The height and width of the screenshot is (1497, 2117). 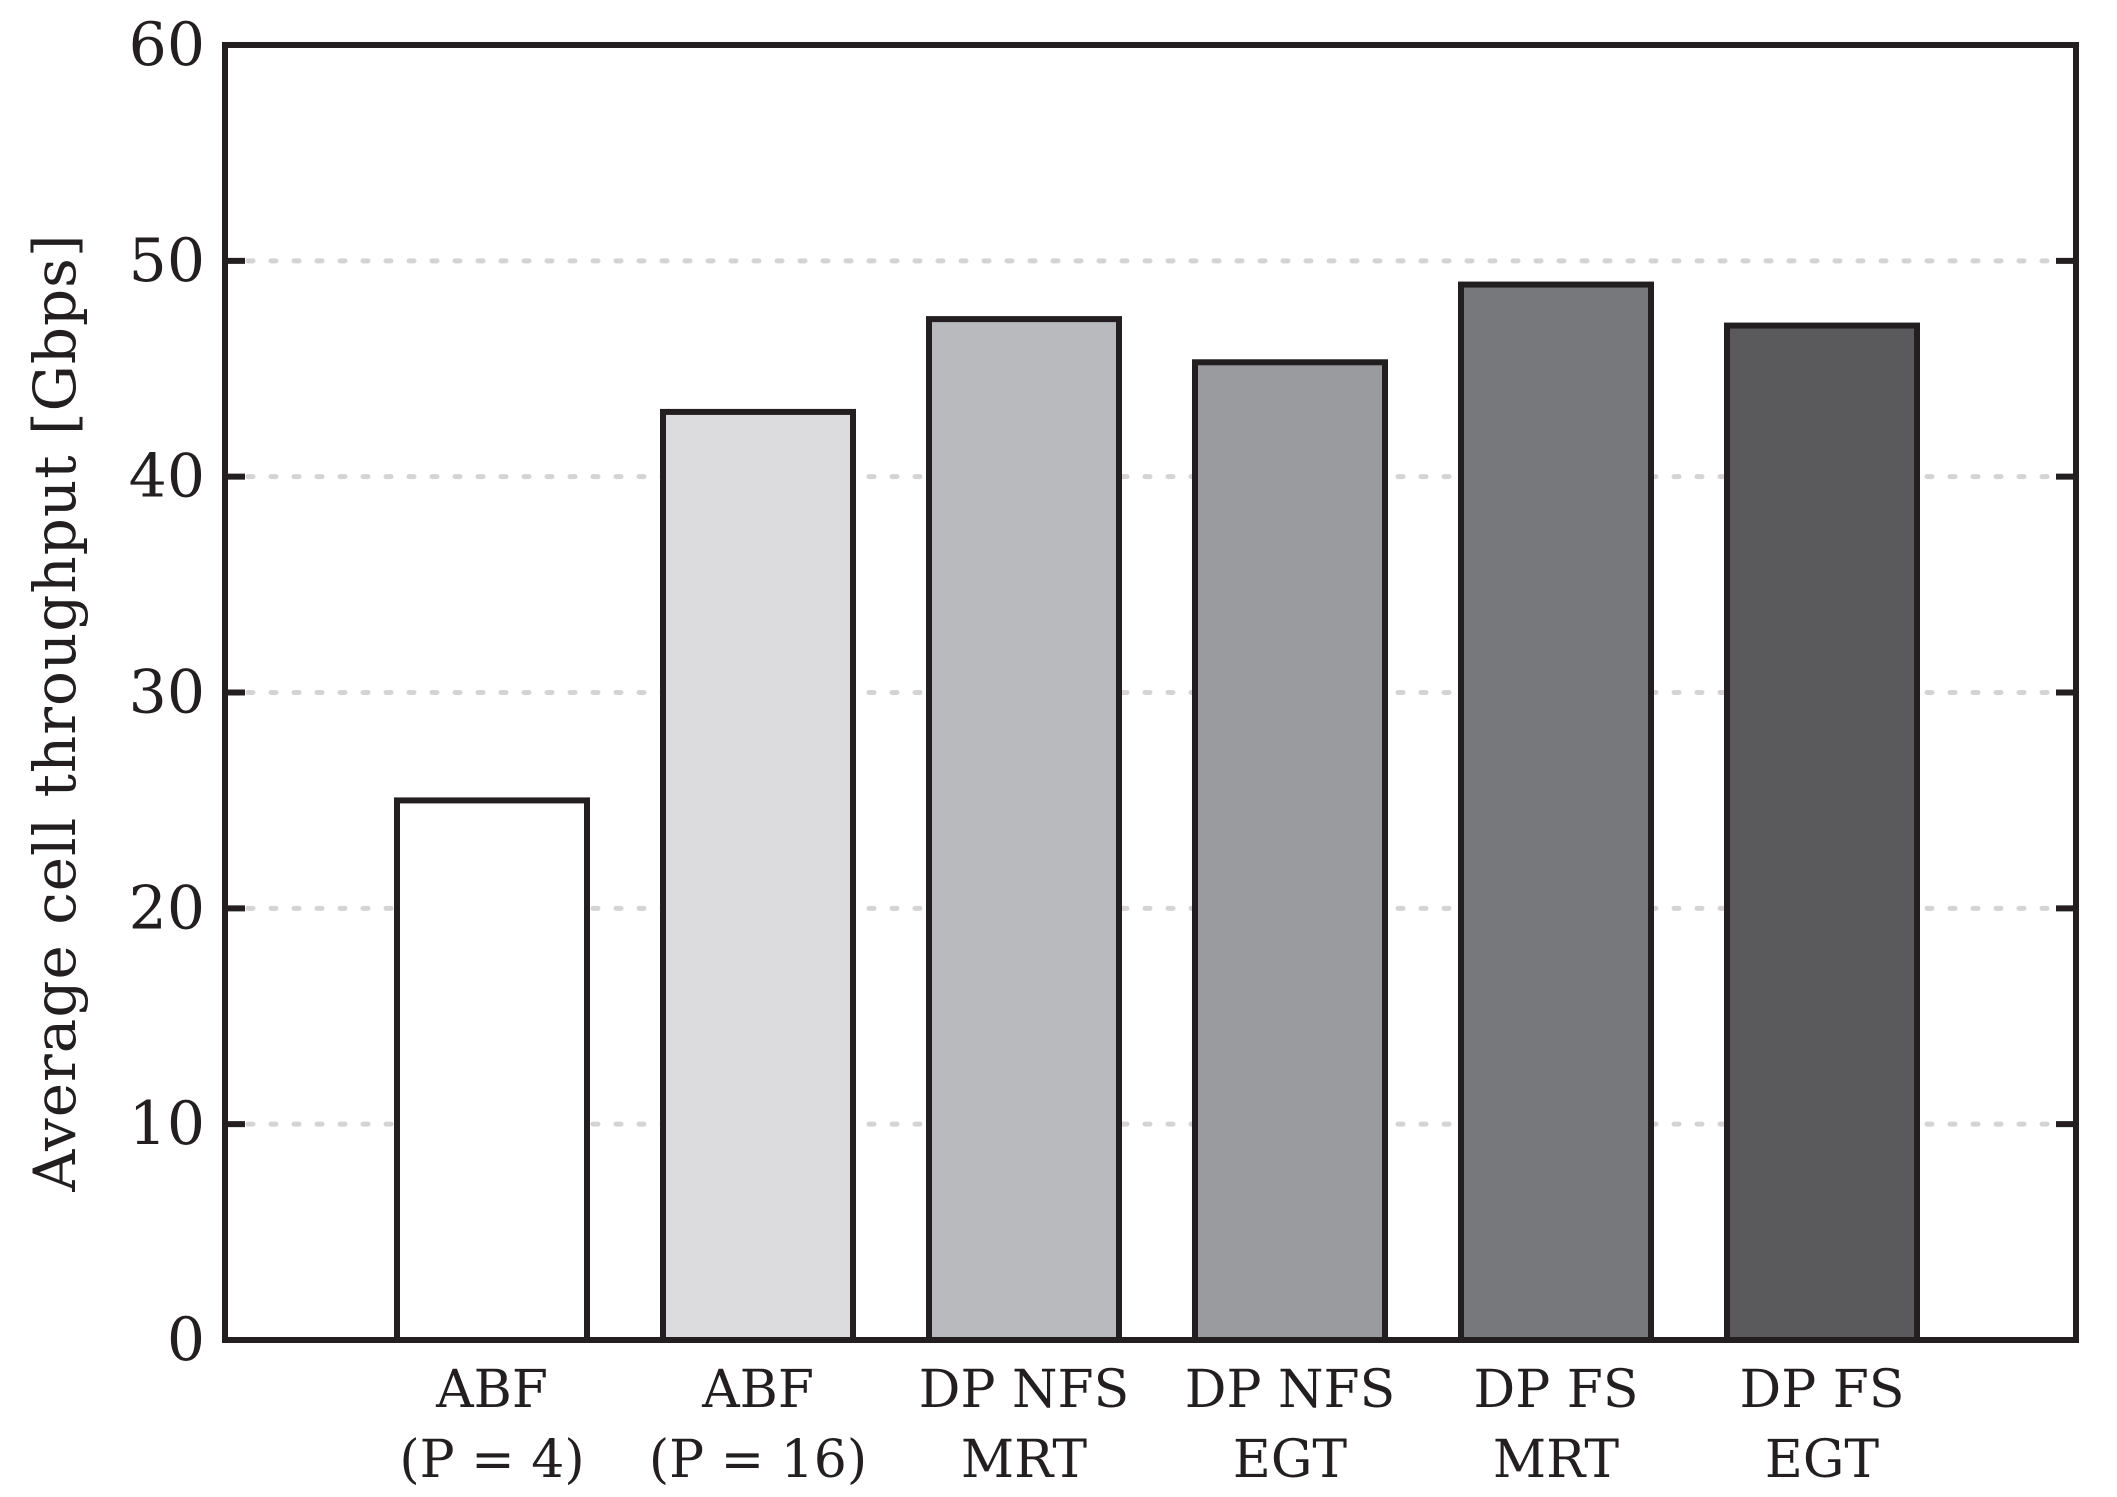 I want to click on y-axis-title: Average cell throughput [Gbps], so click(x=55, y=712).